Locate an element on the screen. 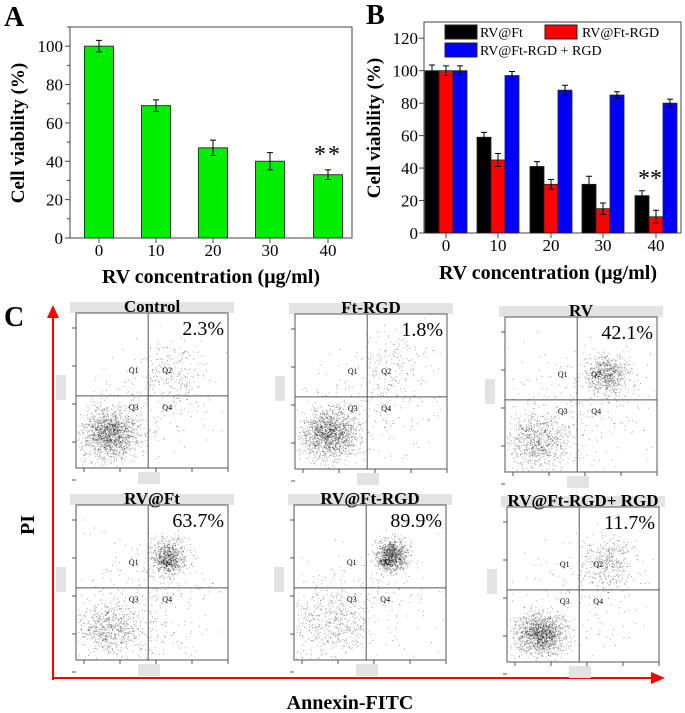 This screenshot has height=713, width=685. chart-b-xtick-label: 10 is located at coordinates (498, 245).